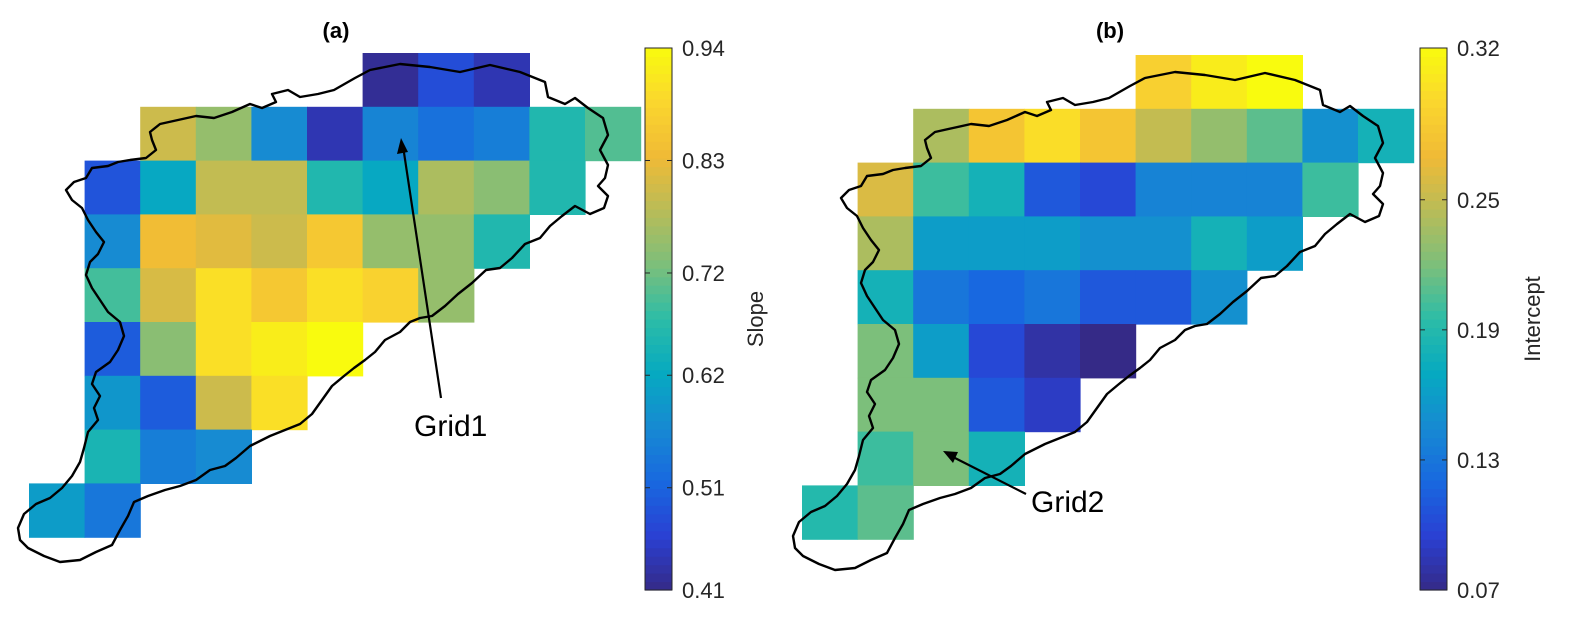 The image size is (1591, 627). I want to click on grid1-label: Grid1, so click(450, 426).